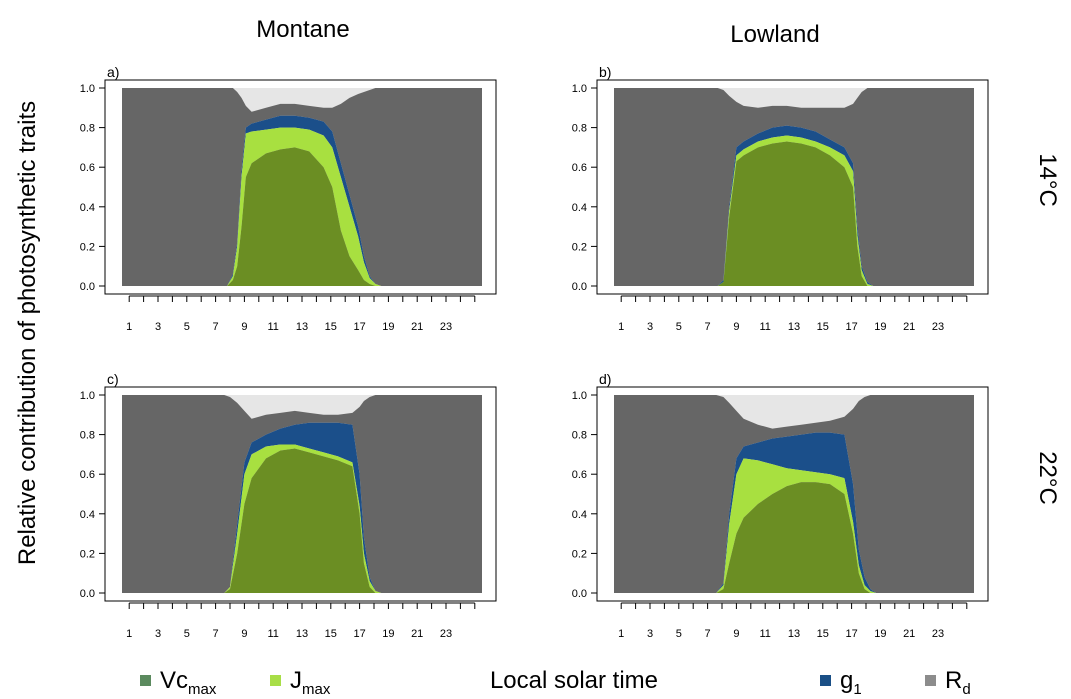 The height and width of the screenshot is (699, 1071). What do you see at coordinates (302, 29) in the screenshot?
I see `column-title-montane: Montane` at bounding box center [302, 29].